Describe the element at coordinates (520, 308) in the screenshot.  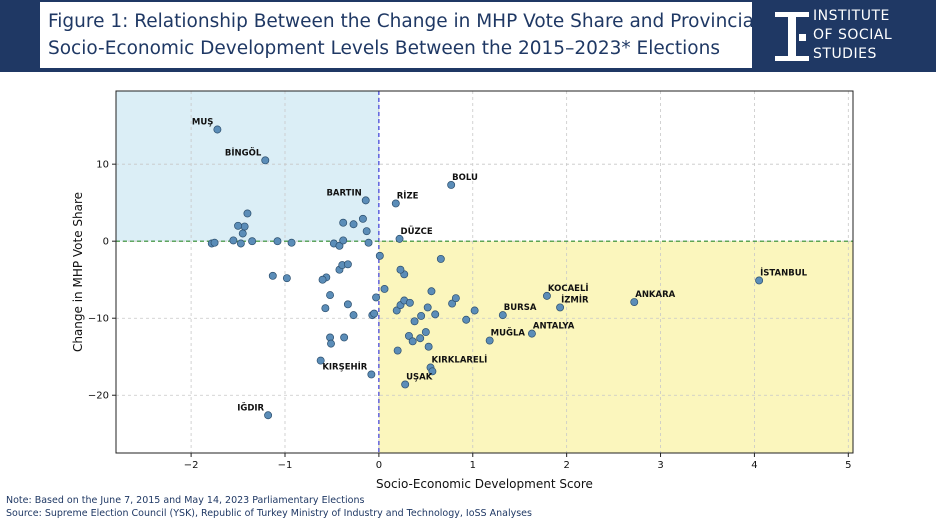
I see `point-label: BURSA` at that location.